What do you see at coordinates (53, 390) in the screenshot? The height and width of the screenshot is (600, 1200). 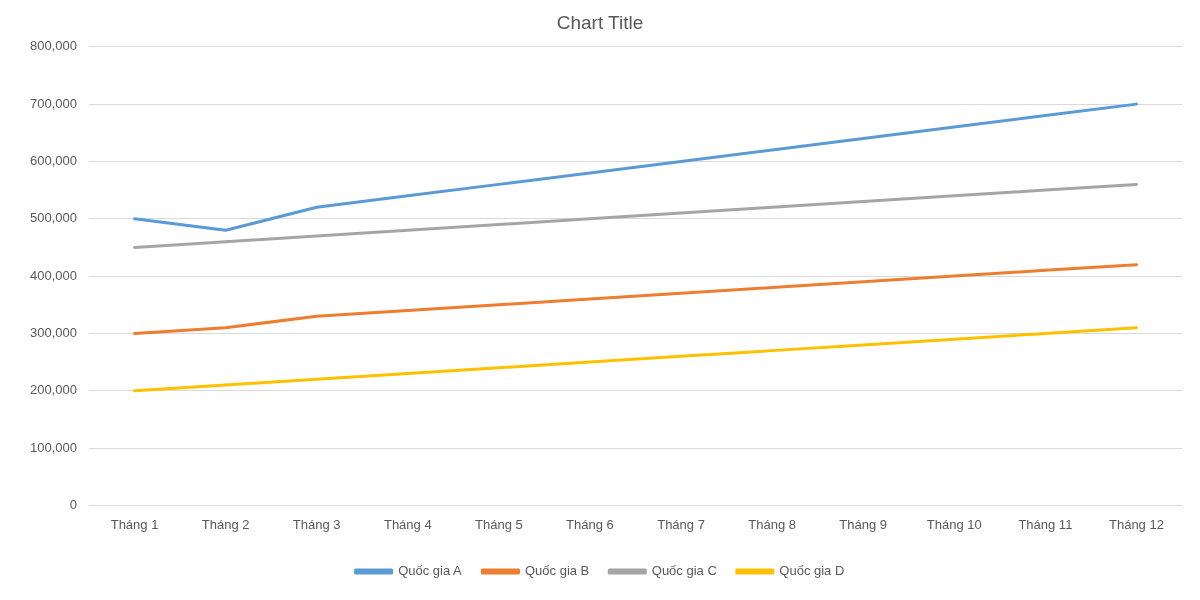 I see `y-tick-label: 200,000` at bounding box center [53, 390].